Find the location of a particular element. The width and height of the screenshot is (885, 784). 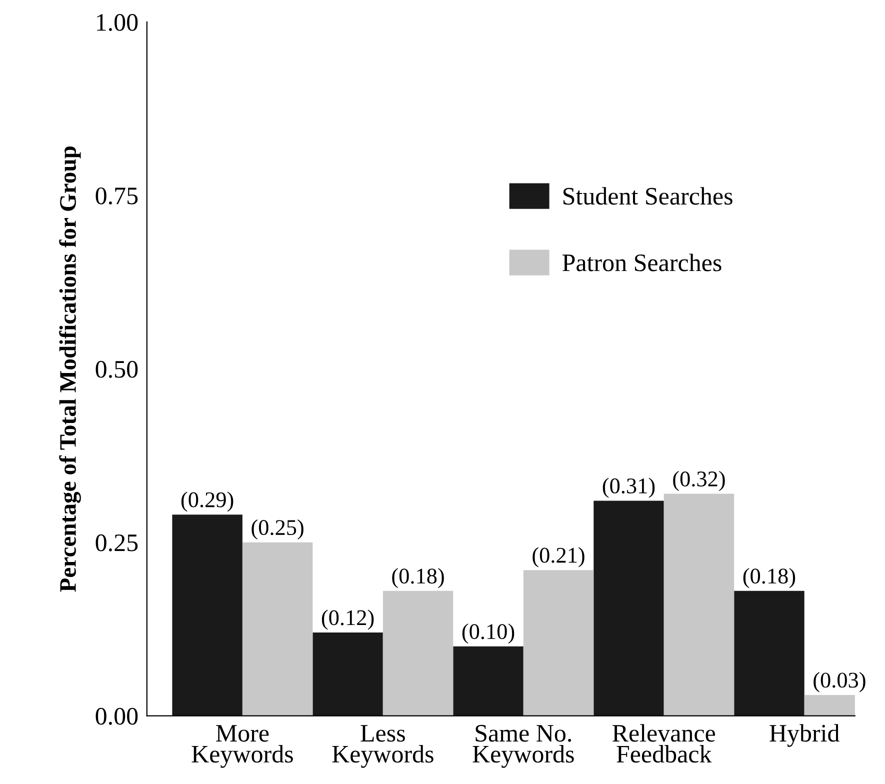

y-tick-label: 0.75 is located at coordinates (117, 195).